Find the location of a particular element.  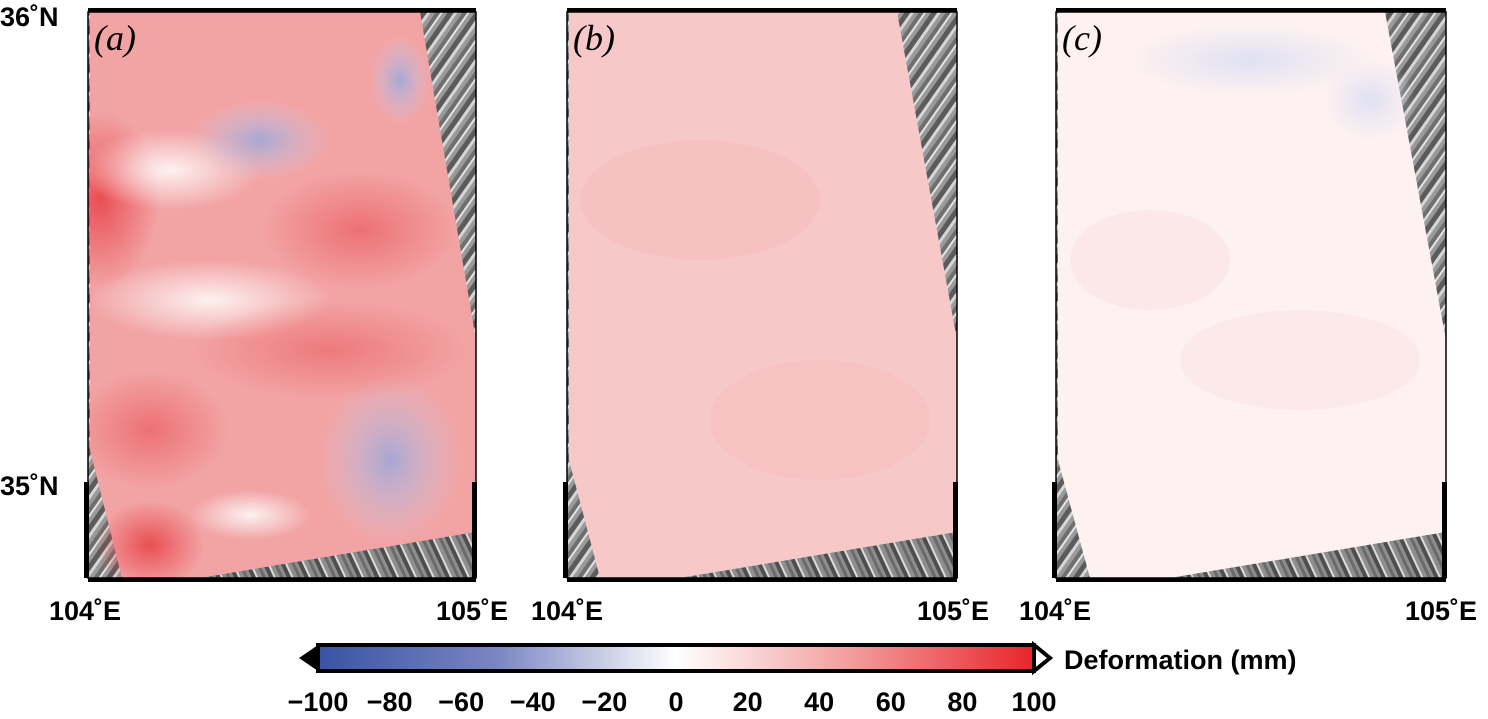

longitude-label-a-east: 105˚E is located at coordinates (472, 611).